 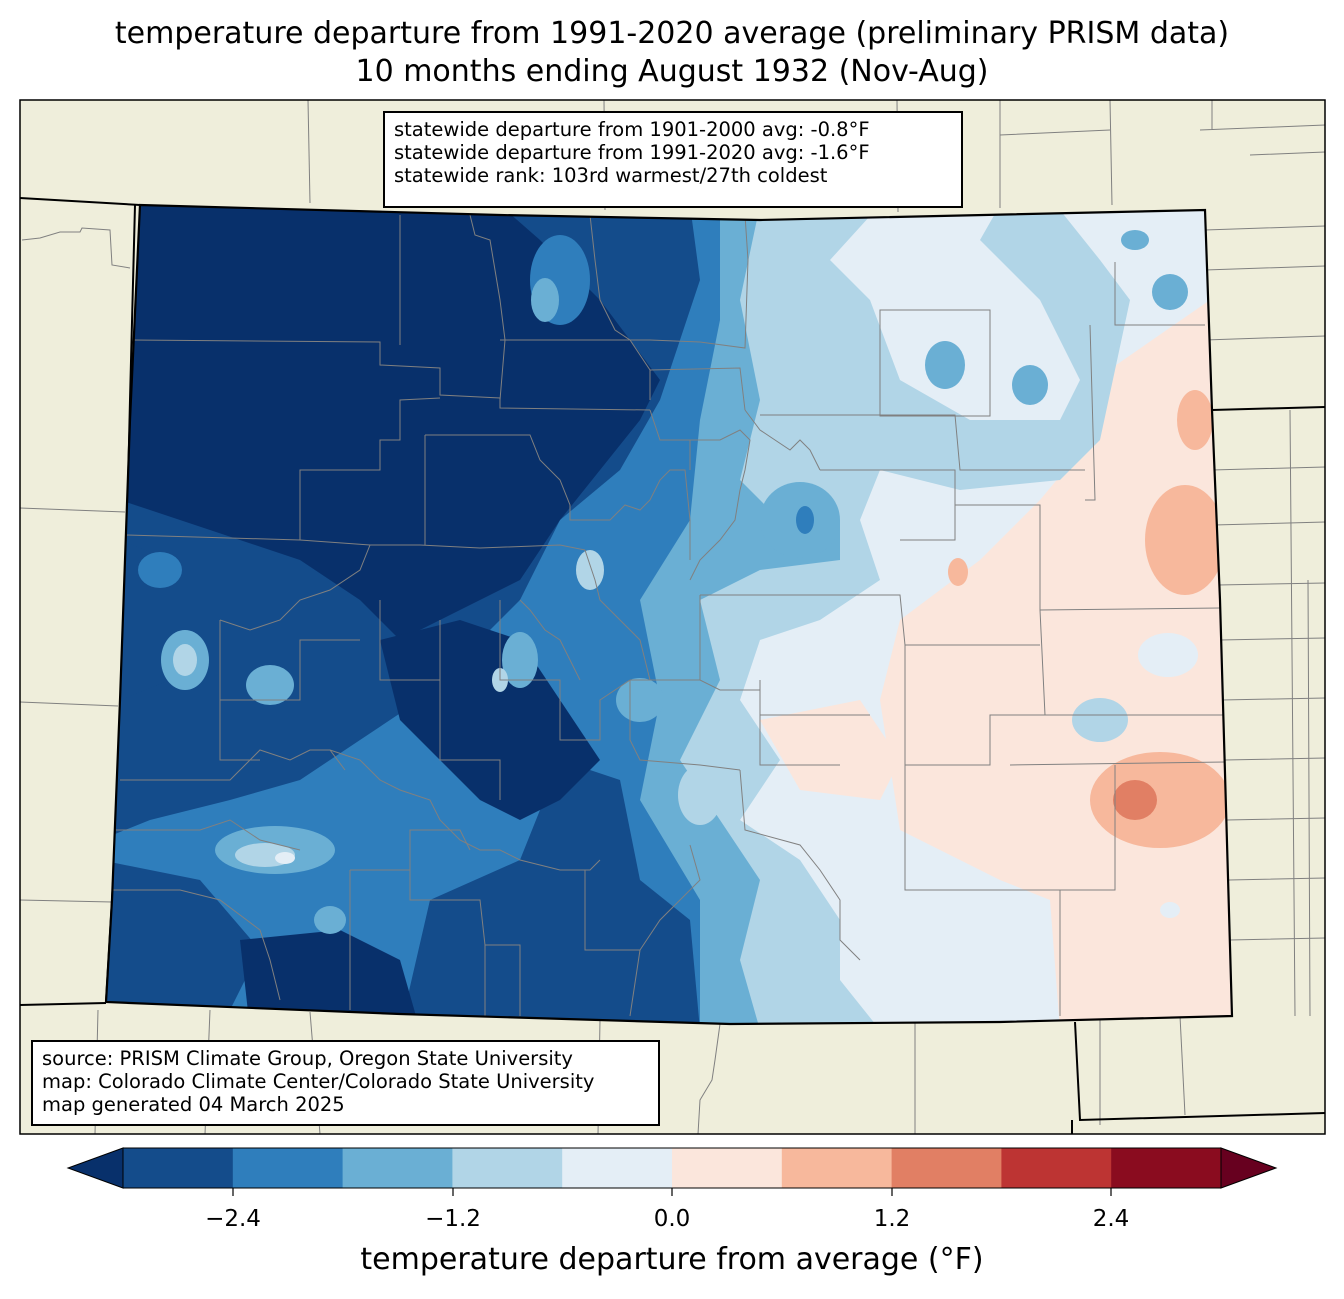 What do you see at coordinates (193, 1104) in the screenshot?
I see `source-generated-date: map generated 04 March 2025` at bounding box center [193, 1104].